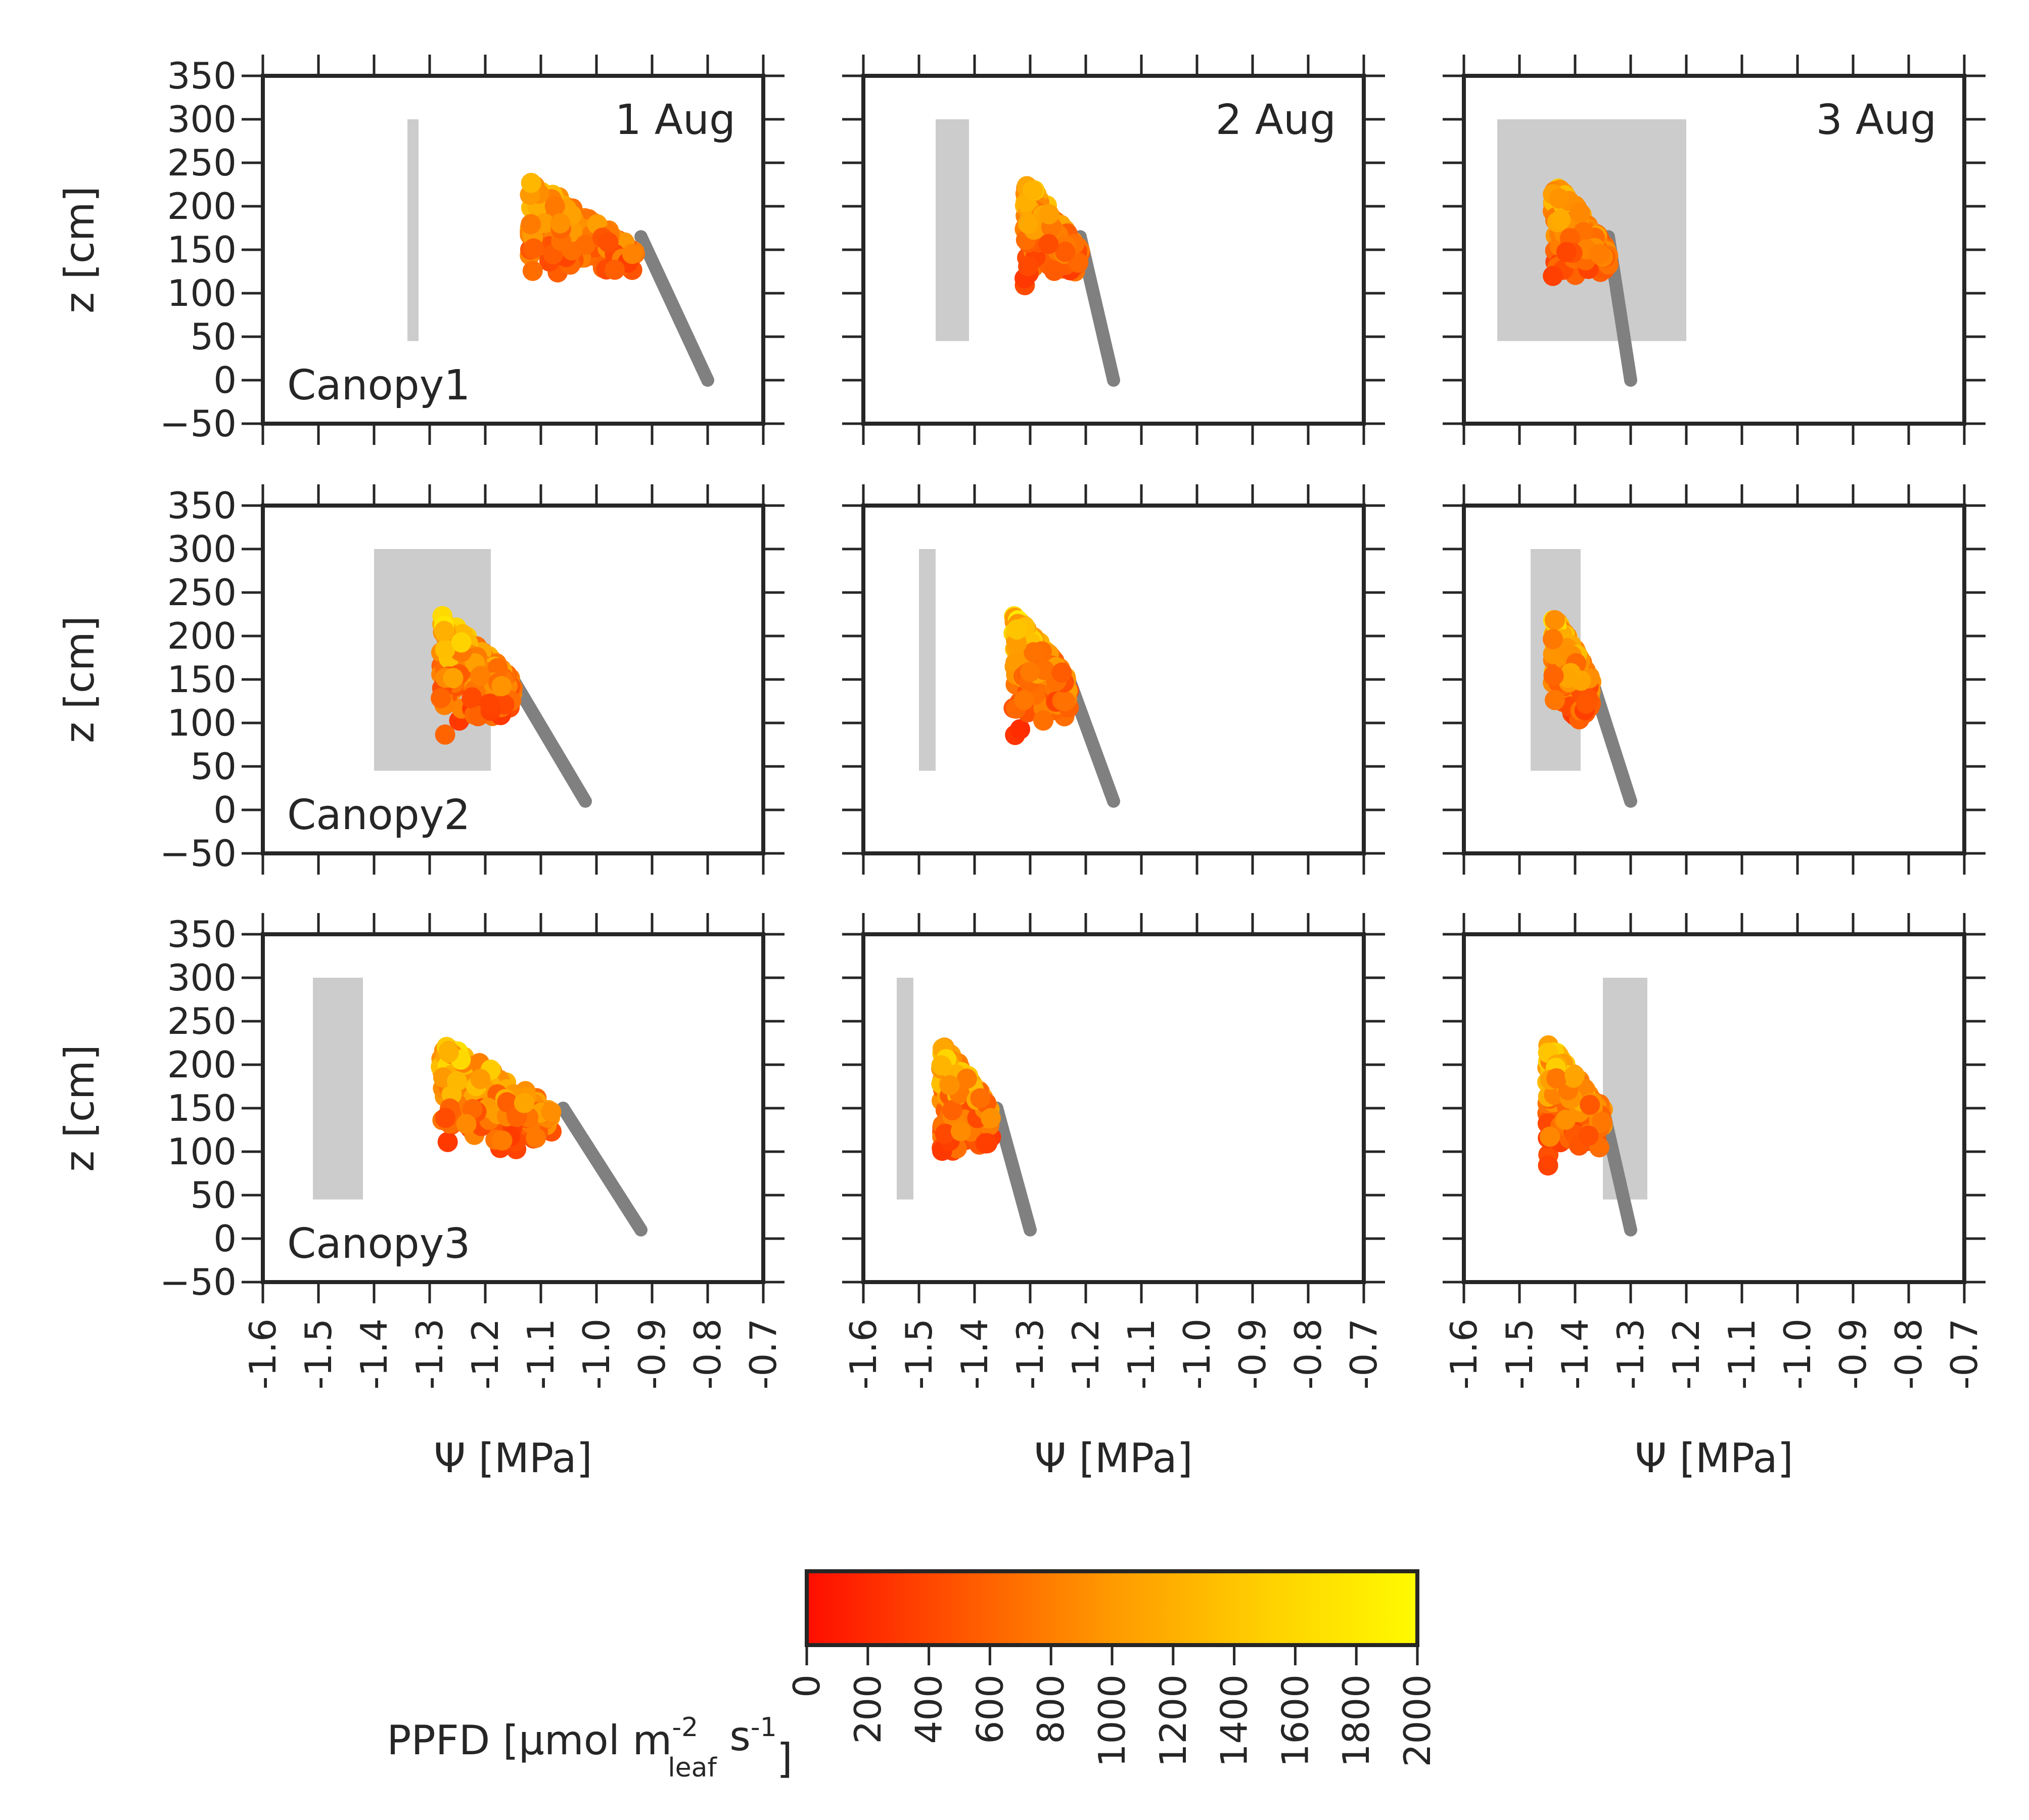 Image resolution: width=2029 pixels, height=1820 pixels. What do you see at coordinates (1276, 120) in the screenshot?
I see `day-title: 2 Aug` at bounding box center [1276, 120].